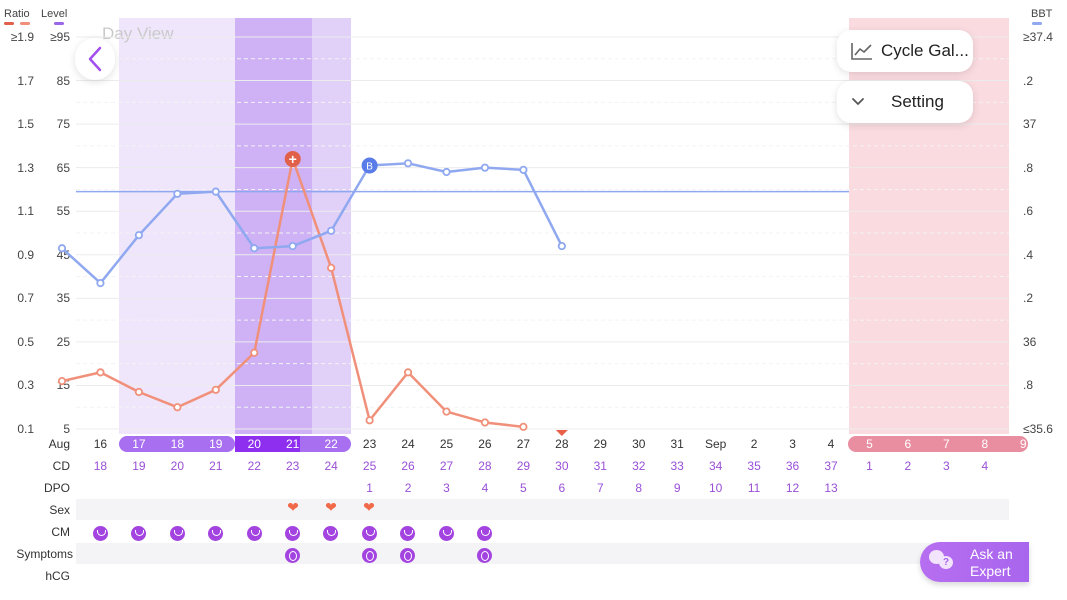  What do you see at coordinates (273, 226) in the screenshot?
I see `ovulation-band` at bounding box center [273, 226].